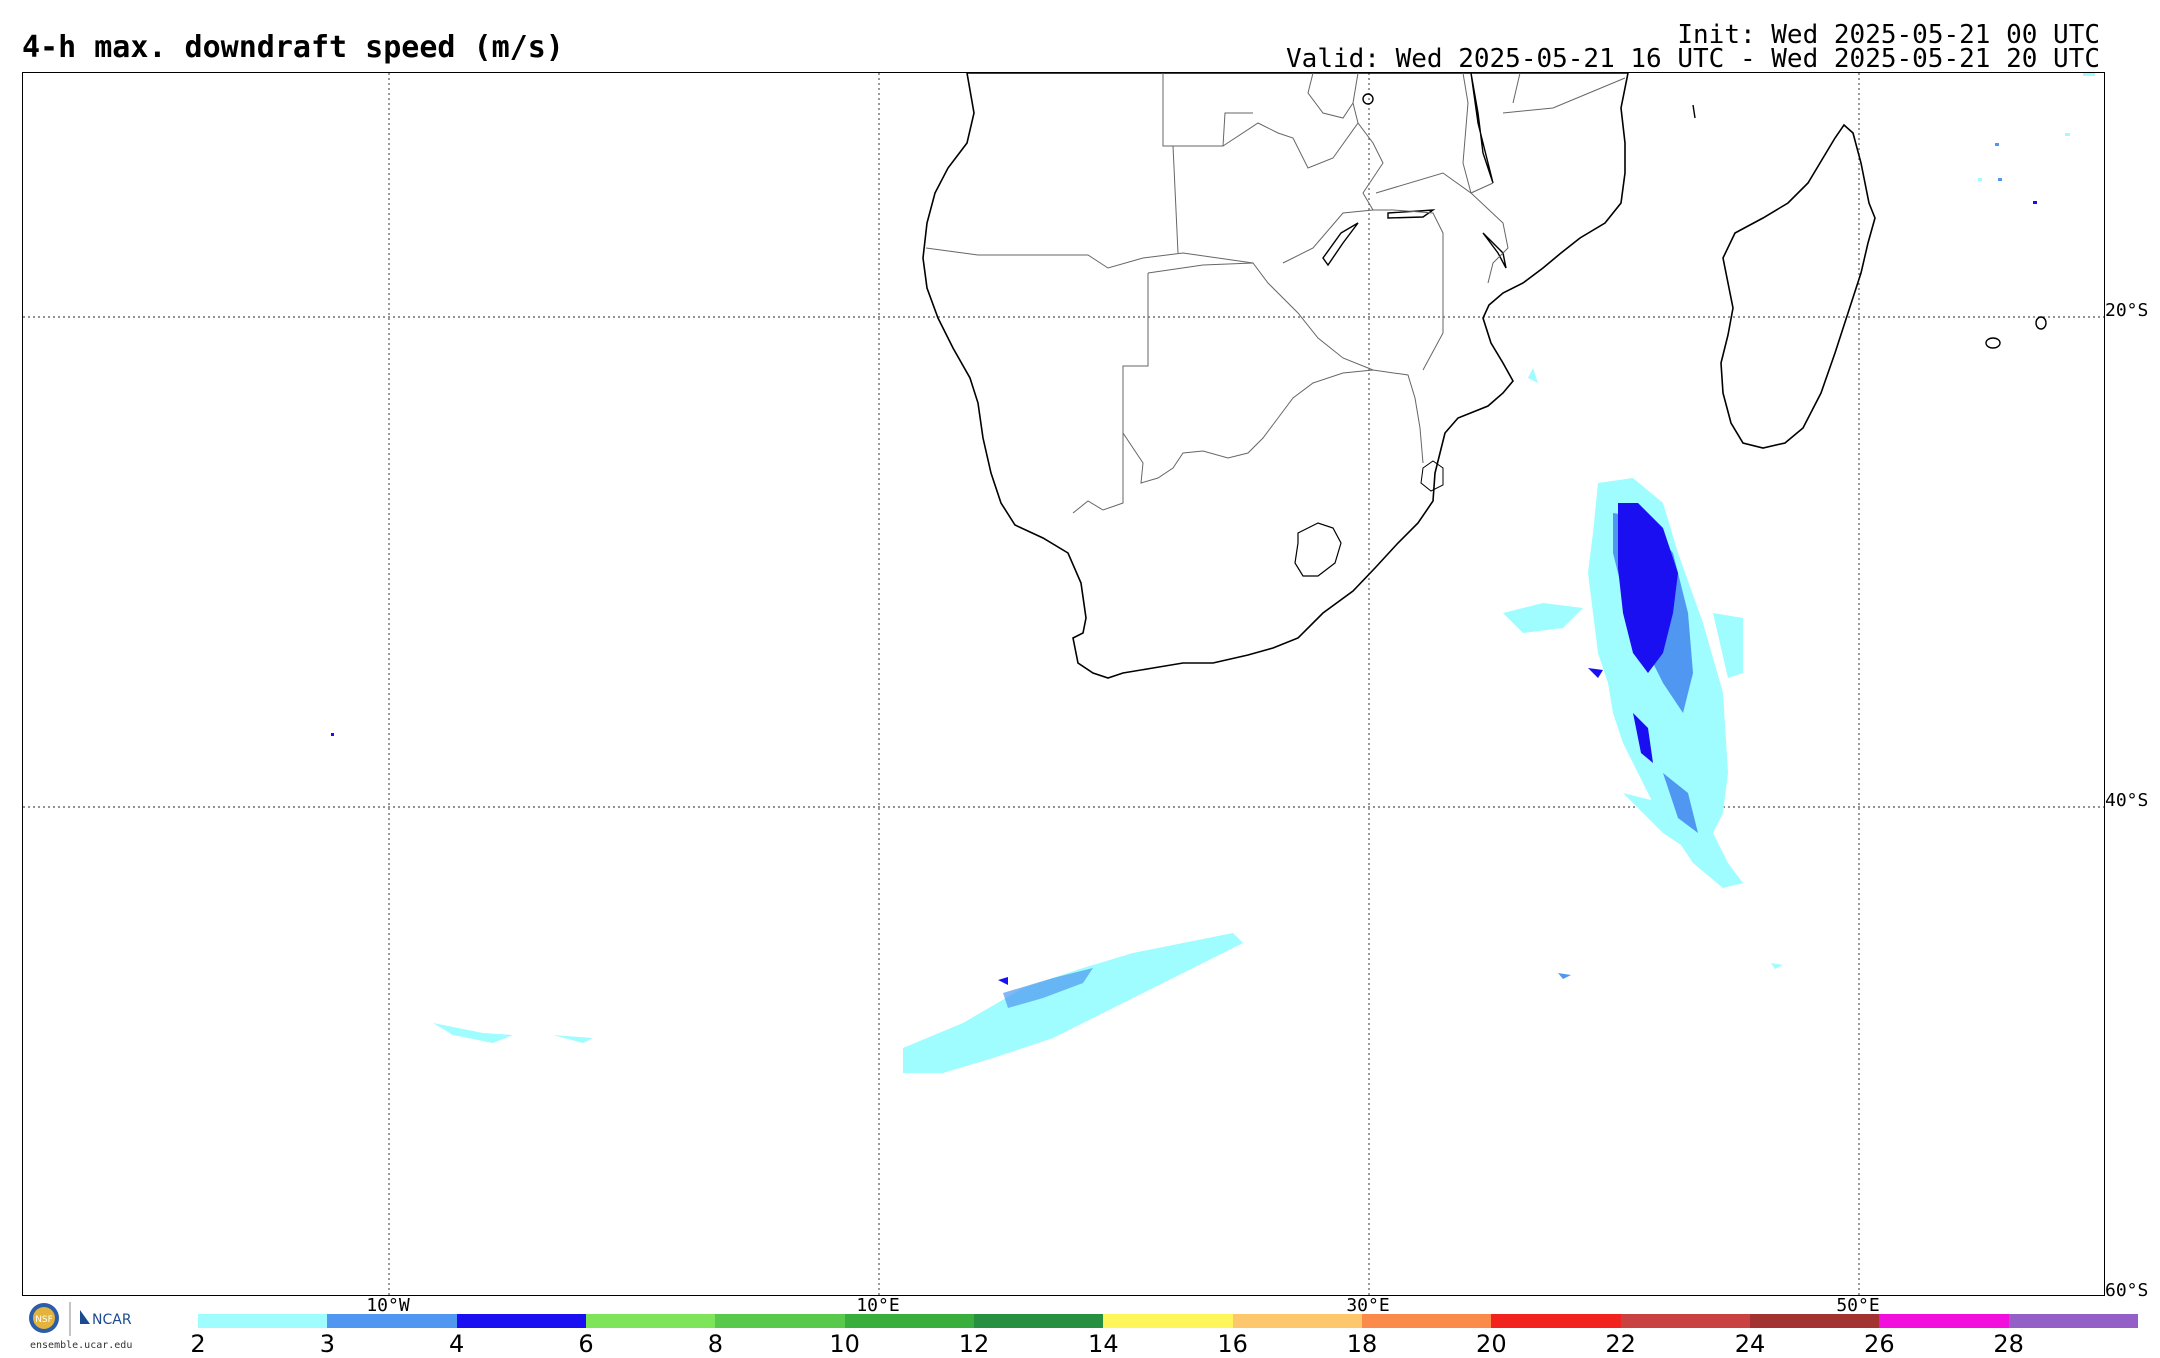 This screenshot has width=2160, height=1358. What do you see at coordinates (2127, 1290) in the screenshot?
I see `lat-label-60s: 60°S` at bounding box center [2127, 1290].